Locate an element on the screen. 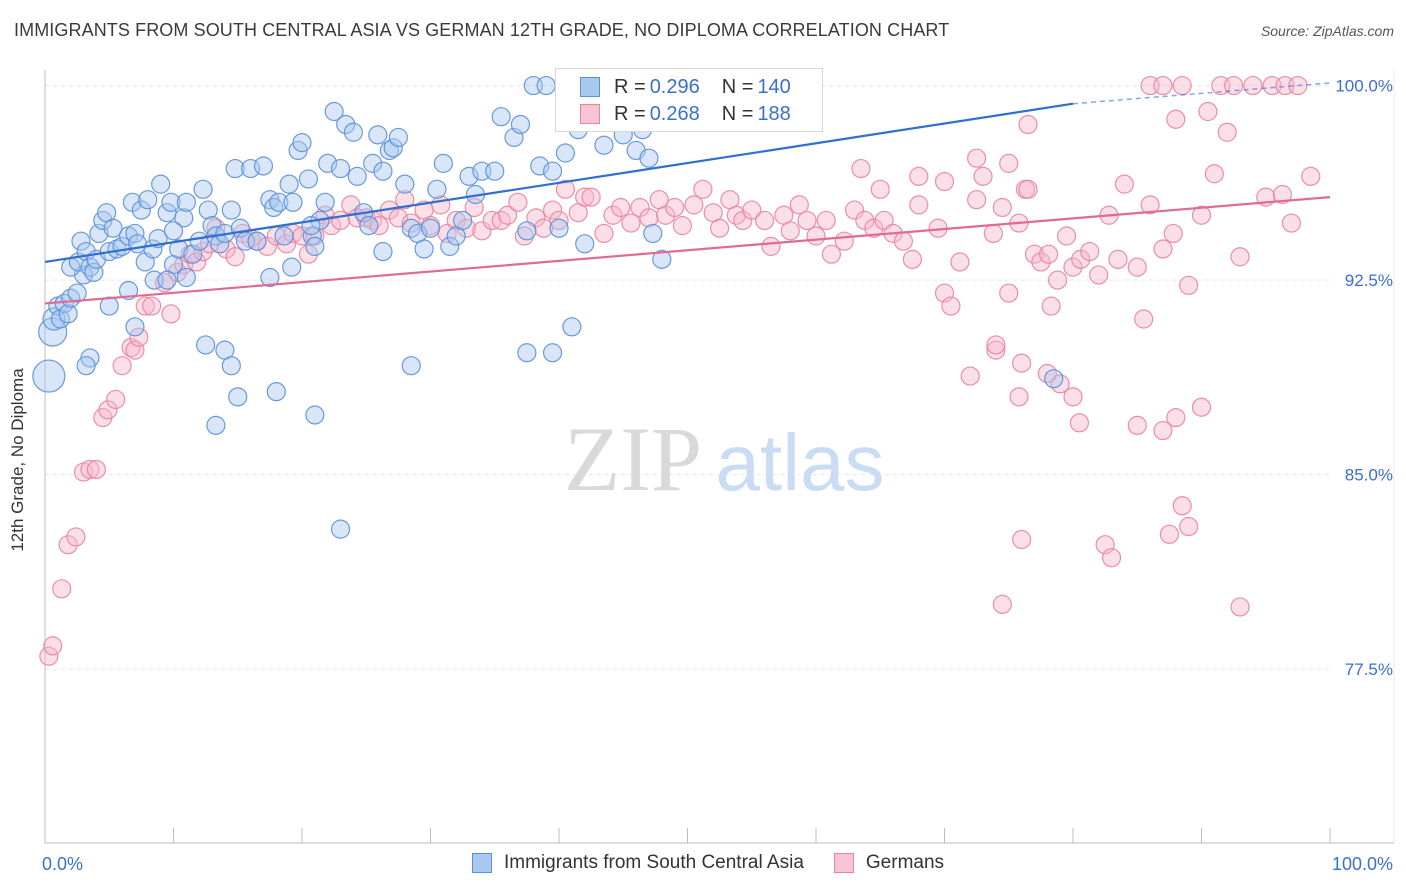  legend-r-value: 0.268 is located at coordinates (674, 113).